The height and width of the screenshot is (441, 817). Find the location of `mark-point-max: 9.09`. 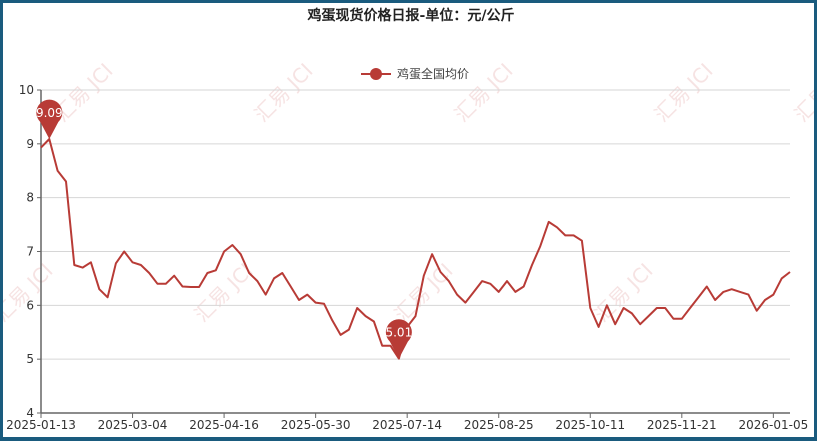

mark-point-max: 9.09 is located at coordinates (49, 119).